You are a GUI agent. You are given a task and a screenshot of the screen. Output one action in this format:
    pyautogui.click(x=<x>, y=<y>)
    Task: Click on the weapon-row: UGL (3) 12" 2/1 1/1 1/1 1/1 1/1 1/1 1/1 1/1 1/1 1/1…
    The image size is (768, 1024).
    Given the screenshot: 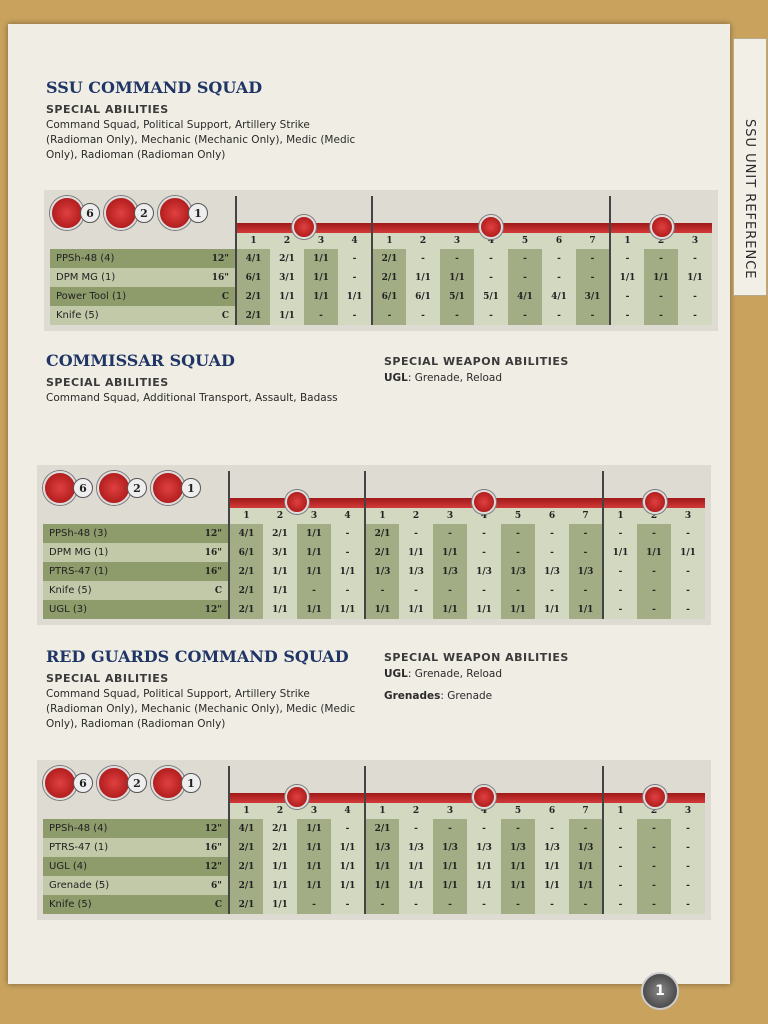 What is the action you would take?
    pyautogui.click(x=374, y=609)
    